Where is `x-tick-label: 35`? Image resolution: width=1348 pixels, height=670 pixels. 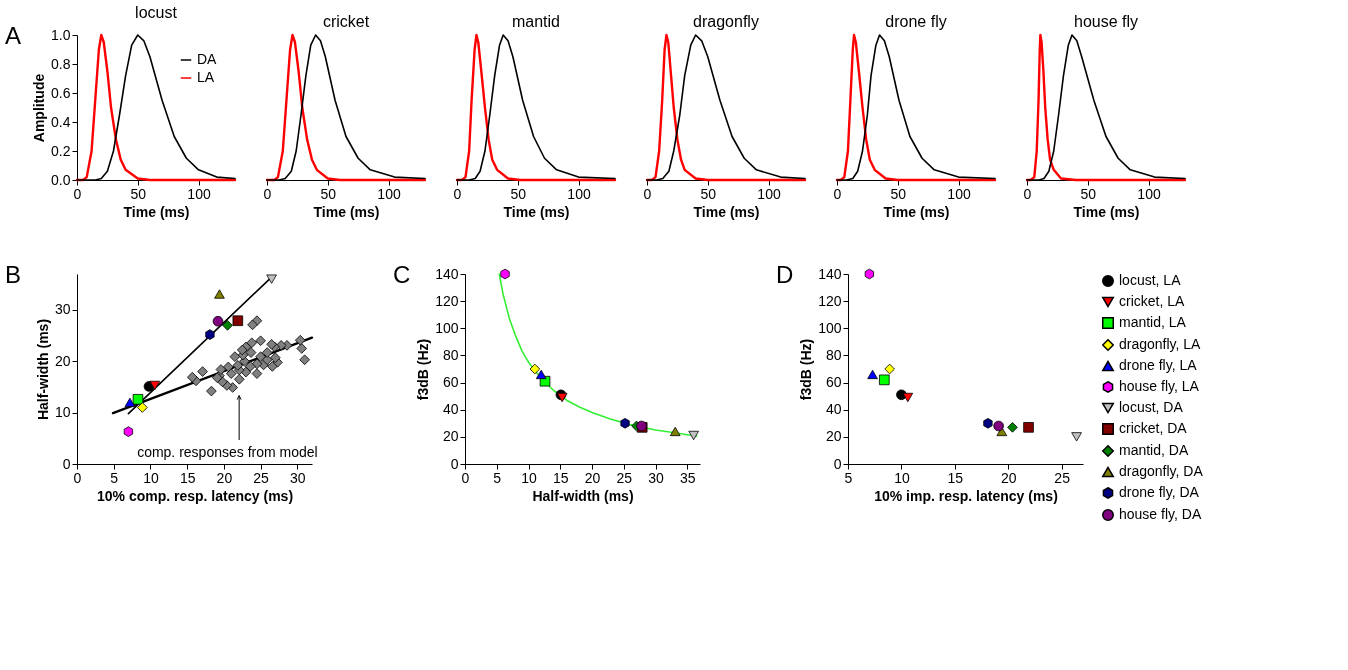 x-tick-label: 35 is located at coordinates (688, 477).